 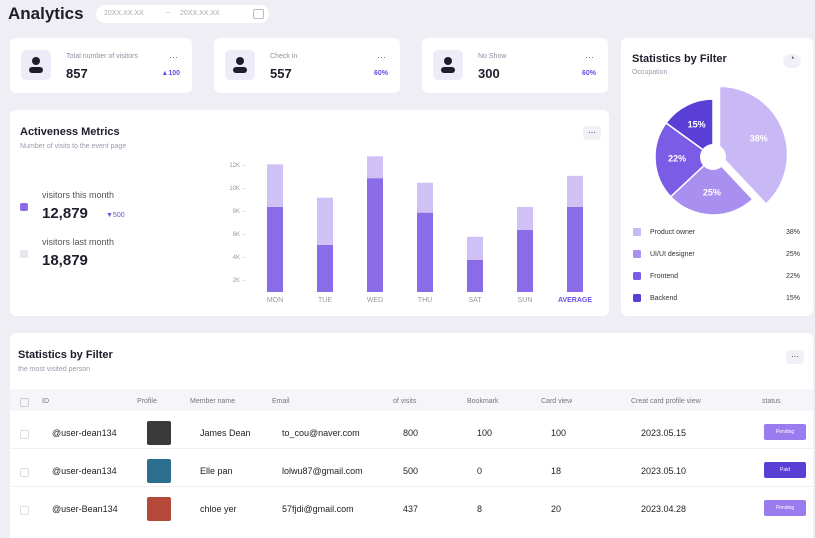 I want to click on kpi-badge: 60%, so click(x=380, y=73).